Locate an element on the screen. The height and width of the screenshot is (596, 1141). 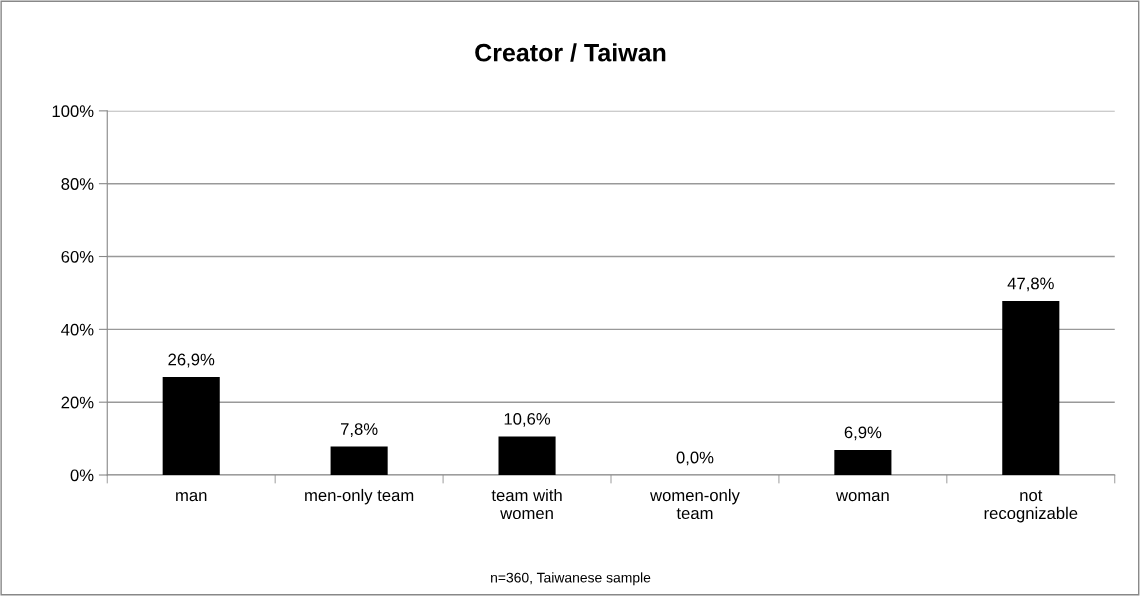
text: n=360, Taiwanese sample is located at coordinates (571, 579).